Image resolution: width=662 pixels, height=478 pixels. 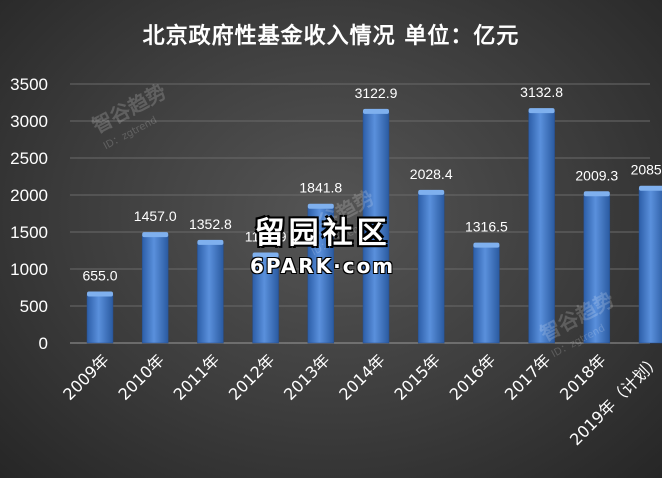 I want to click on y-tick-label: 1500, so click(x=29, y=232).